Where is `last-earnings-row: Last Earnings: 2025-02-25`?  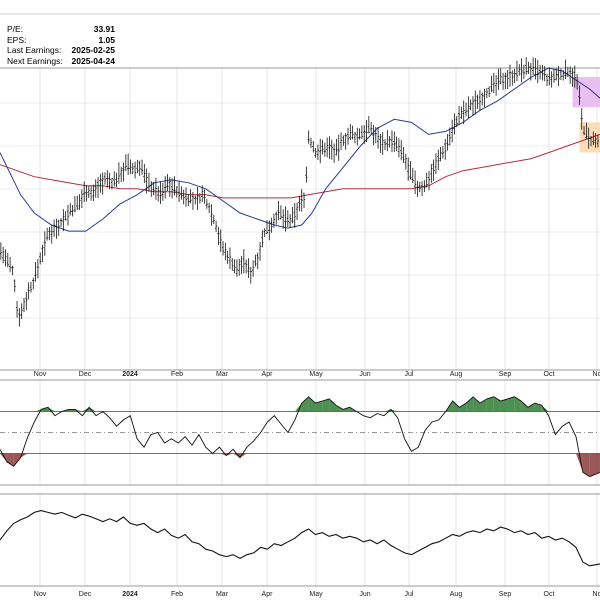
last-earnings-row: Last Earnings: 2025-02-25 is located at coordinates (61, 50).